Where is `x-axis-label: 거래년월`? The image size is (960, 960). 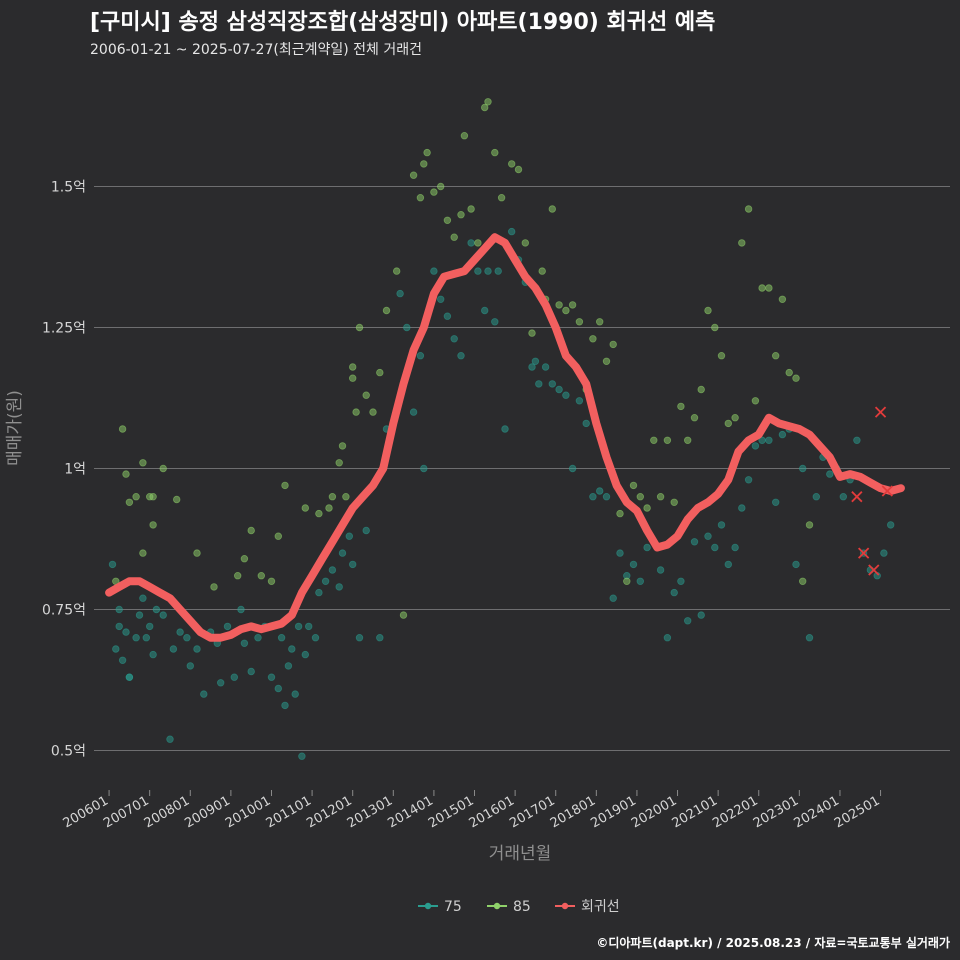 x-axis-label: 거래년월 is located at coordinates (520, 854).